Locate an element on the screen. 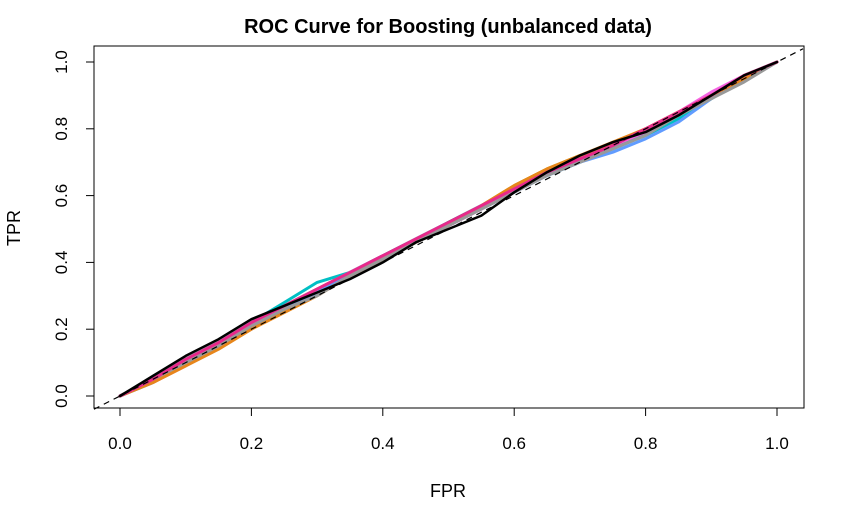  x-tick-label: 1.0 is located at coordinates (777, 443).